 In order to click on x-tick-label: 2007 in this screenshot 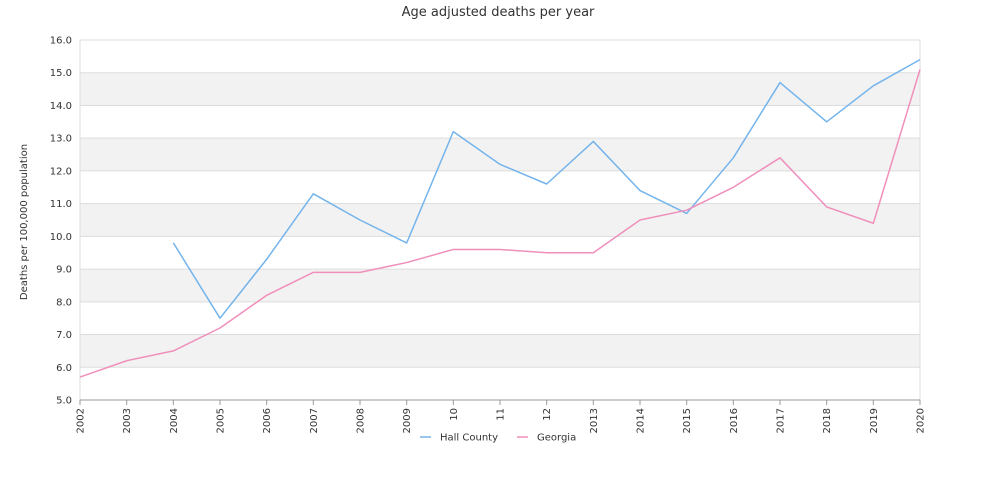, I will do `click(314, 420)`.